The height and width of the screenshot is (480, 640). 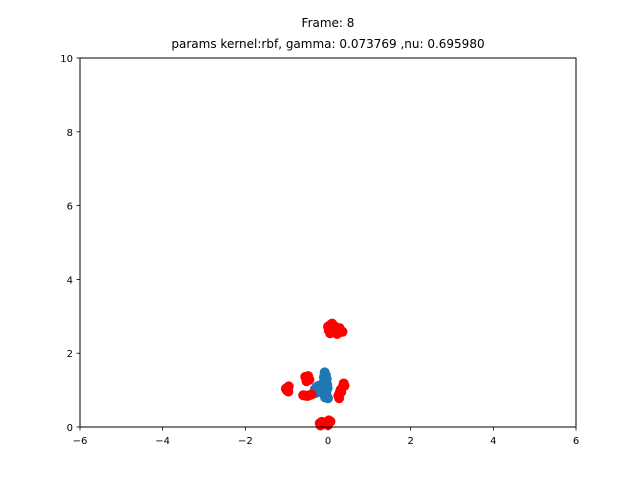 I want to click on y-tick-label: 10, so click(x=66, y=59).